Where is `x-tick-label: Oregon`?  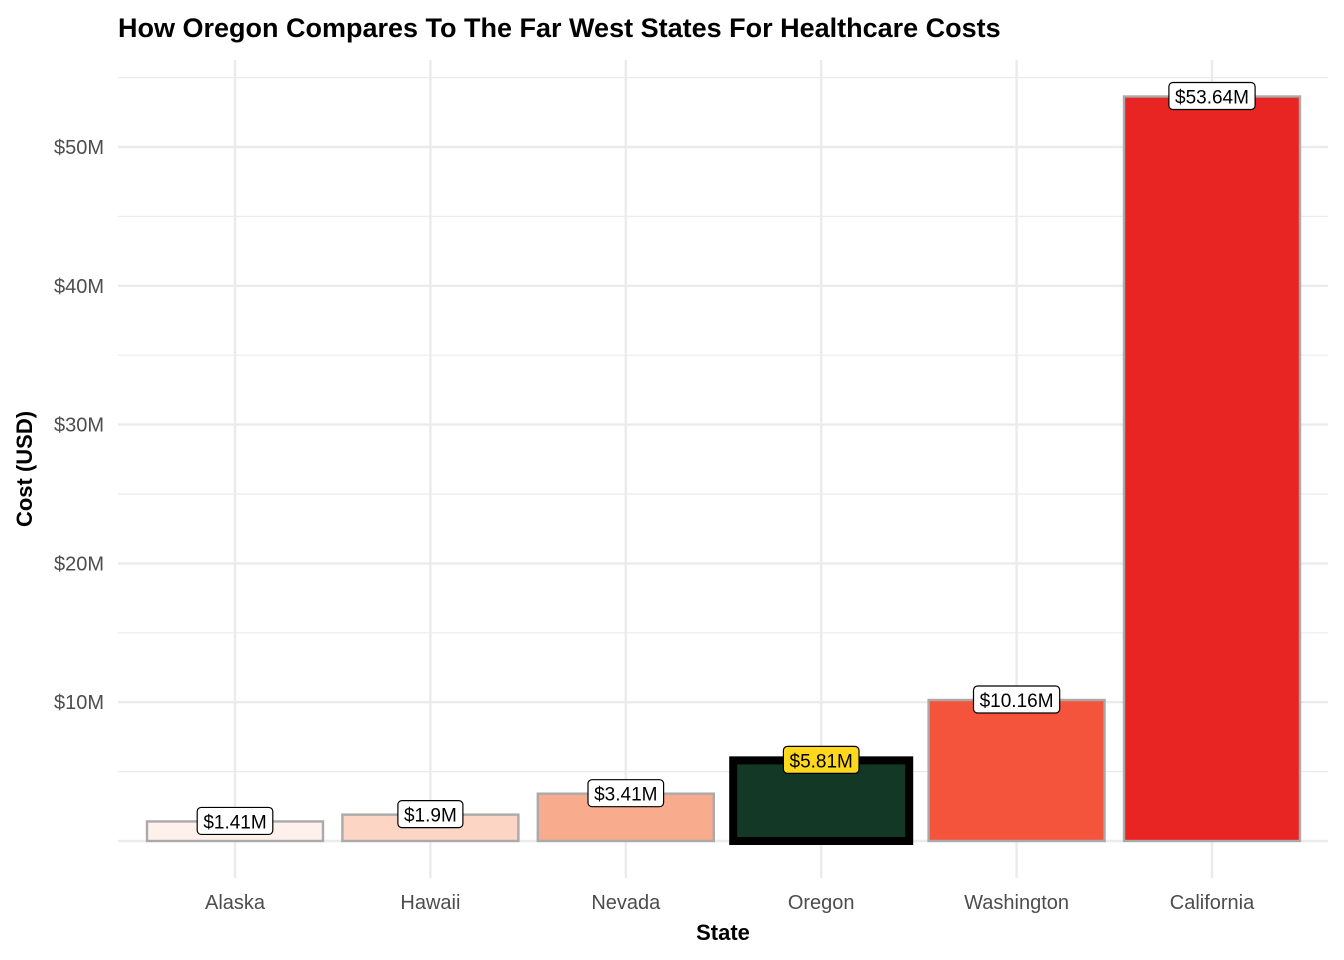 x-tick-label: Oregon is located at coordinates (821, 903).